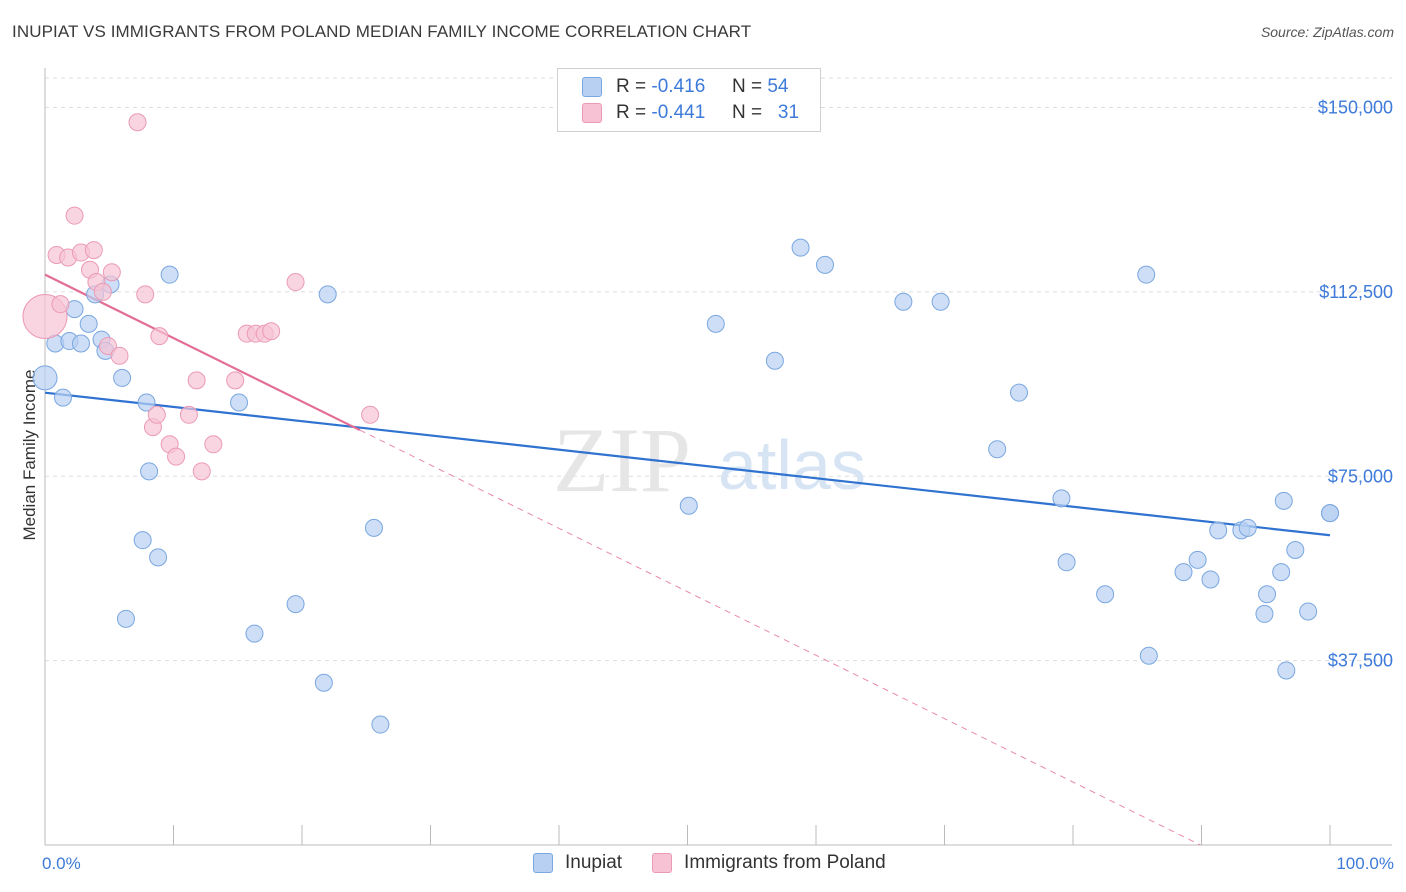  I want to click on poland-legend-label: Immigrants from Poland, so click(785, 862).